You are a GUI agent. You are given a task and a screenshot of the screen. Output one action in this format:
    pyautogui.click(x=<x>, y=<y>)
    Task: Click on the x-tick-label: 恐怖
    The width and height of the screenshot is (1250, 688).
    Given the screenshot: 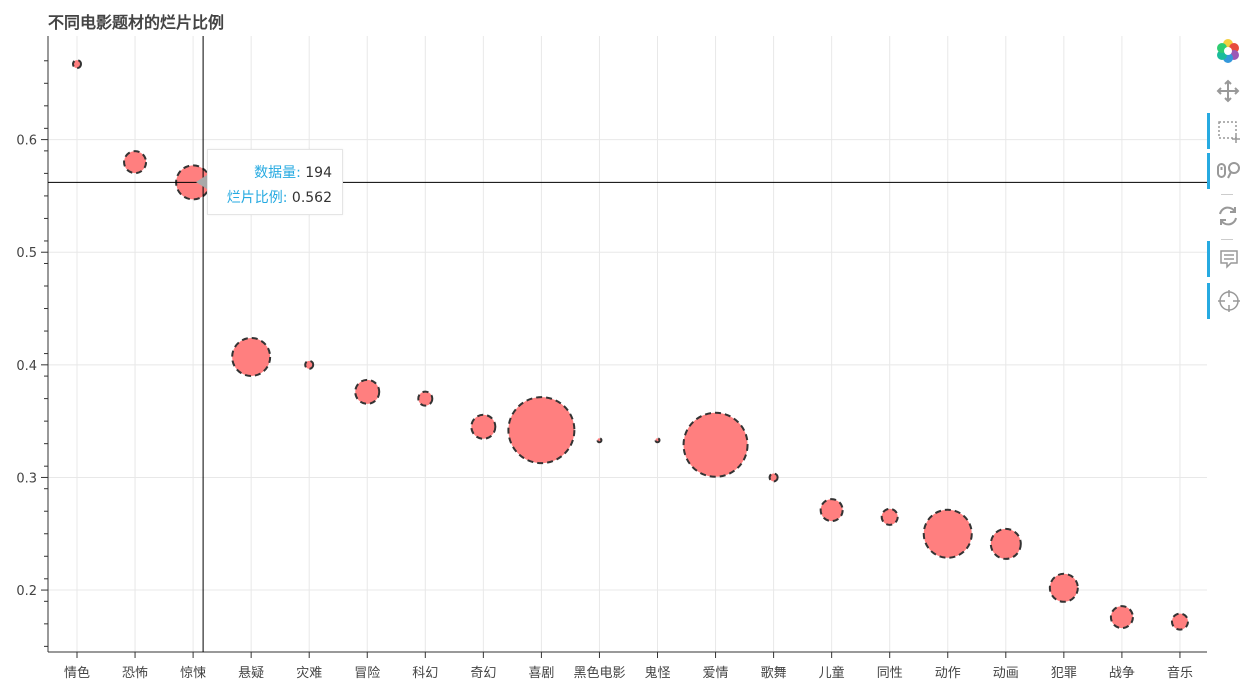 What is the action you would take?
    pyautogui.click(x=135, y=673)
    